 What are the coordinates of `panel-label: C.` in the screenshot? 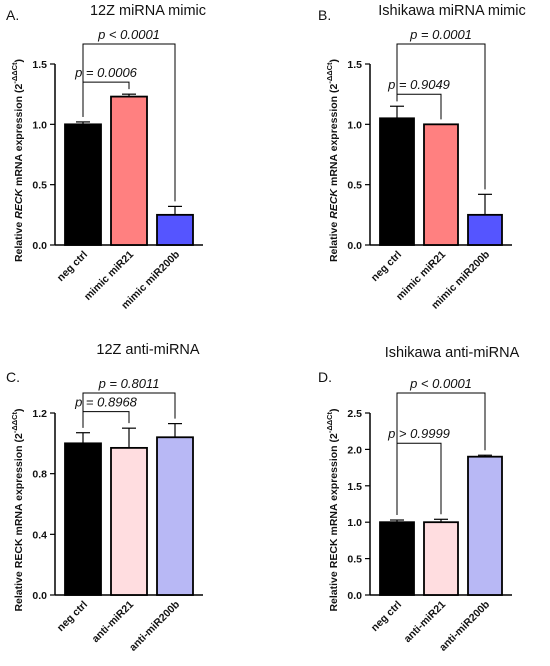 It's located at (13, 377).